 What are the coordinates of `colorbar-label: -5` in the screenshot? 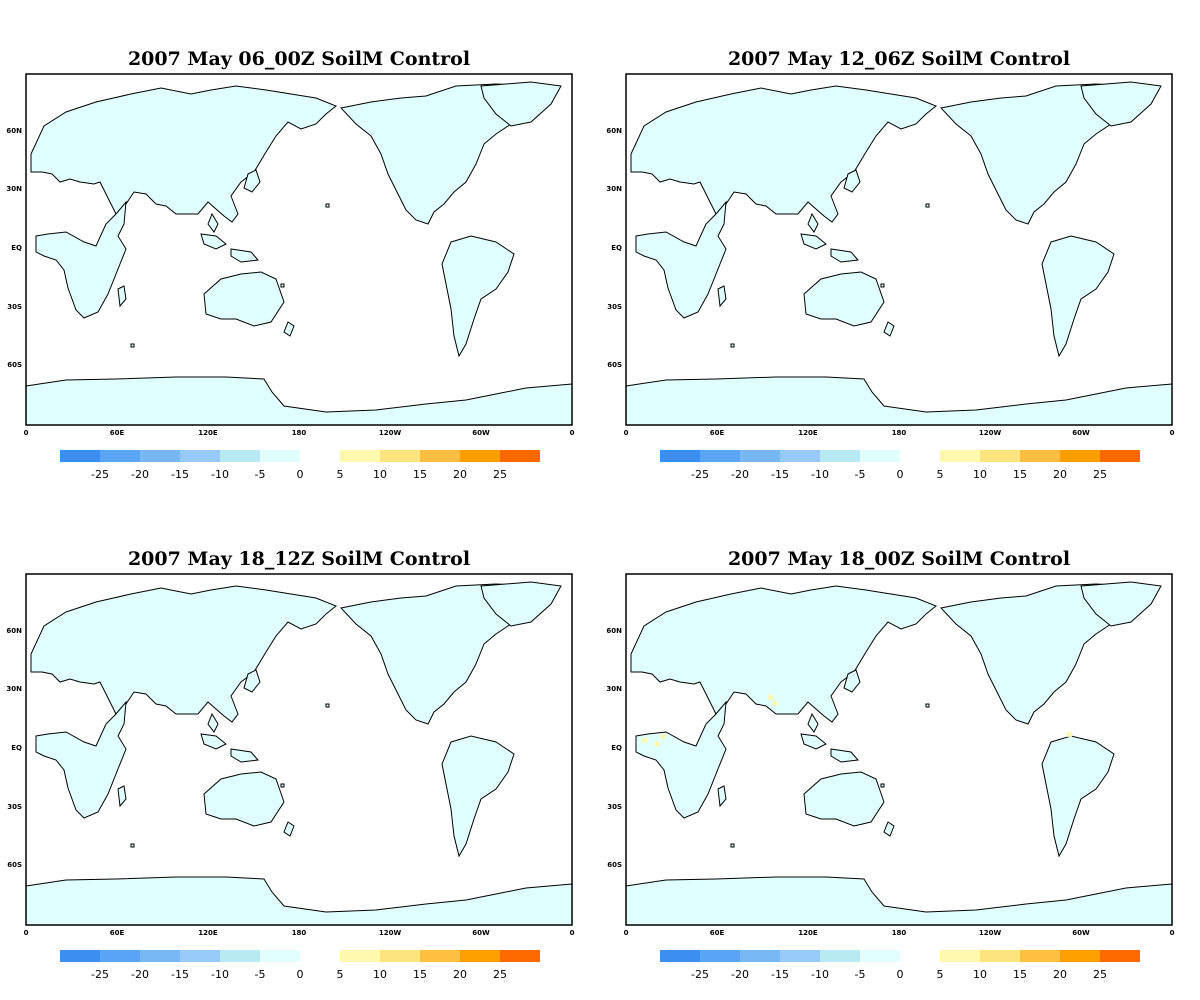 It's located at (860, 474).